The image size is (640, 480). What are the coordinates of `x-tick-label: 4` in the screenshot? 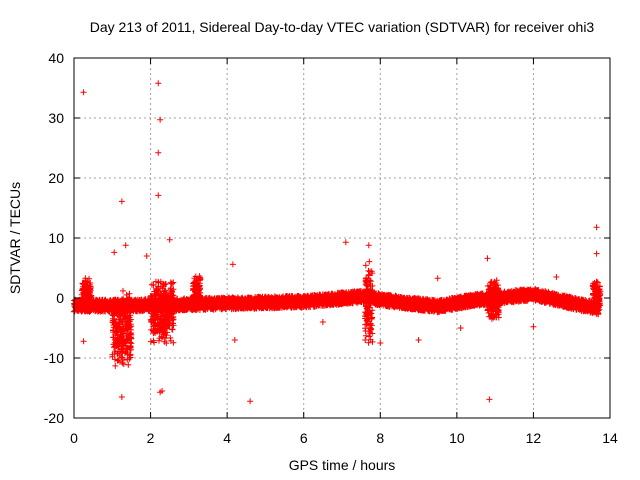 It's located at (227, 438).